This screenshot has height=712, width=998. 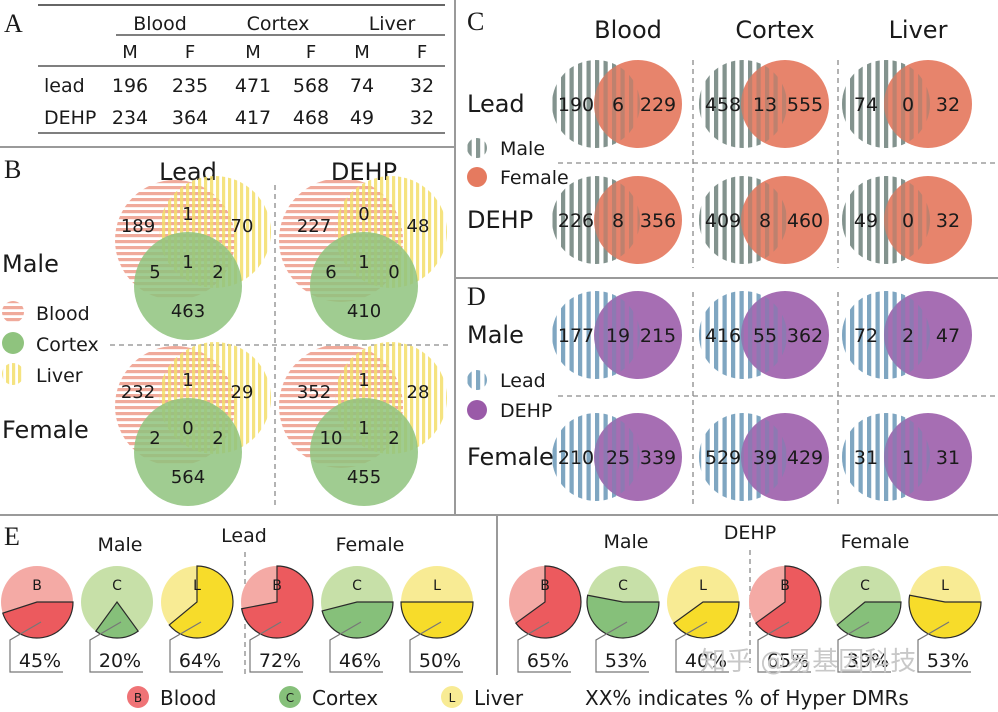 What do you see at coordinates (138, 698) in the screenshot?
I see `legend-letter: B` at bounding box center [138, 698].